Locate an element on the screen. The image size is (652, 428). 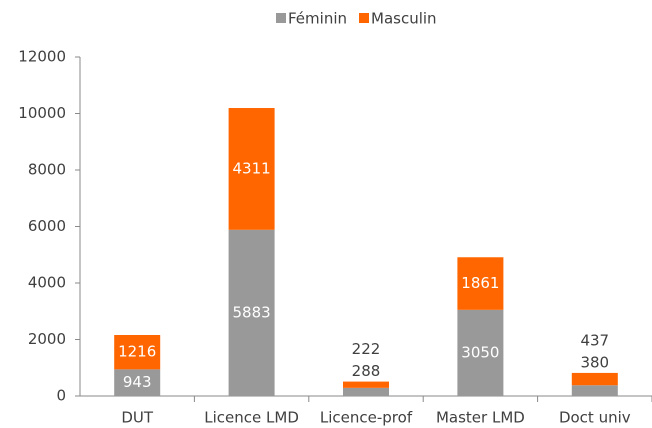
data-label: 4311 is located at coordinates (252, 168).